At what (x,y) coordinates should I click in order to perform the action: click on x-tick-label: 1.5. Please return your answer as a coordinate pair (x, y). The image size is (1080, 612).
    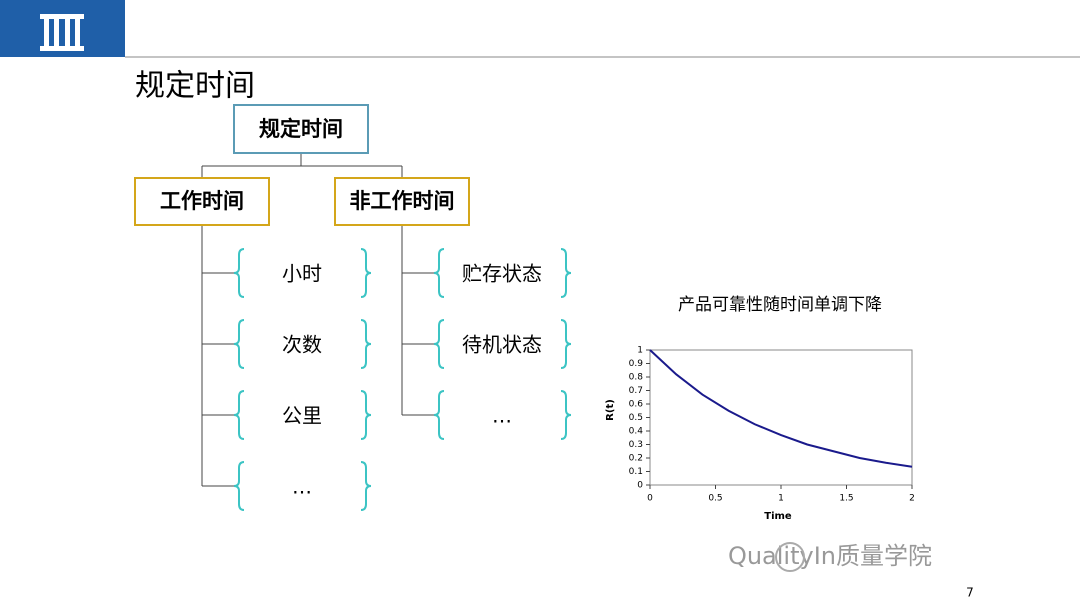
    Looking at the image, I should click on (846, 499).